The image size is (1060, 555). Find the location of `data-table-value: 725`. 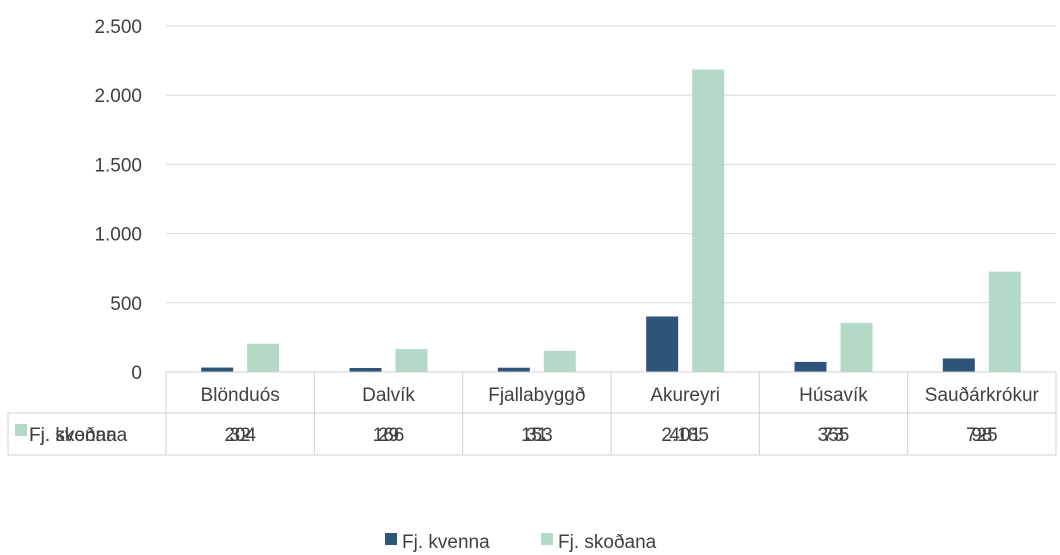

data-table-value: 725 is located at coordinates (982, 435).